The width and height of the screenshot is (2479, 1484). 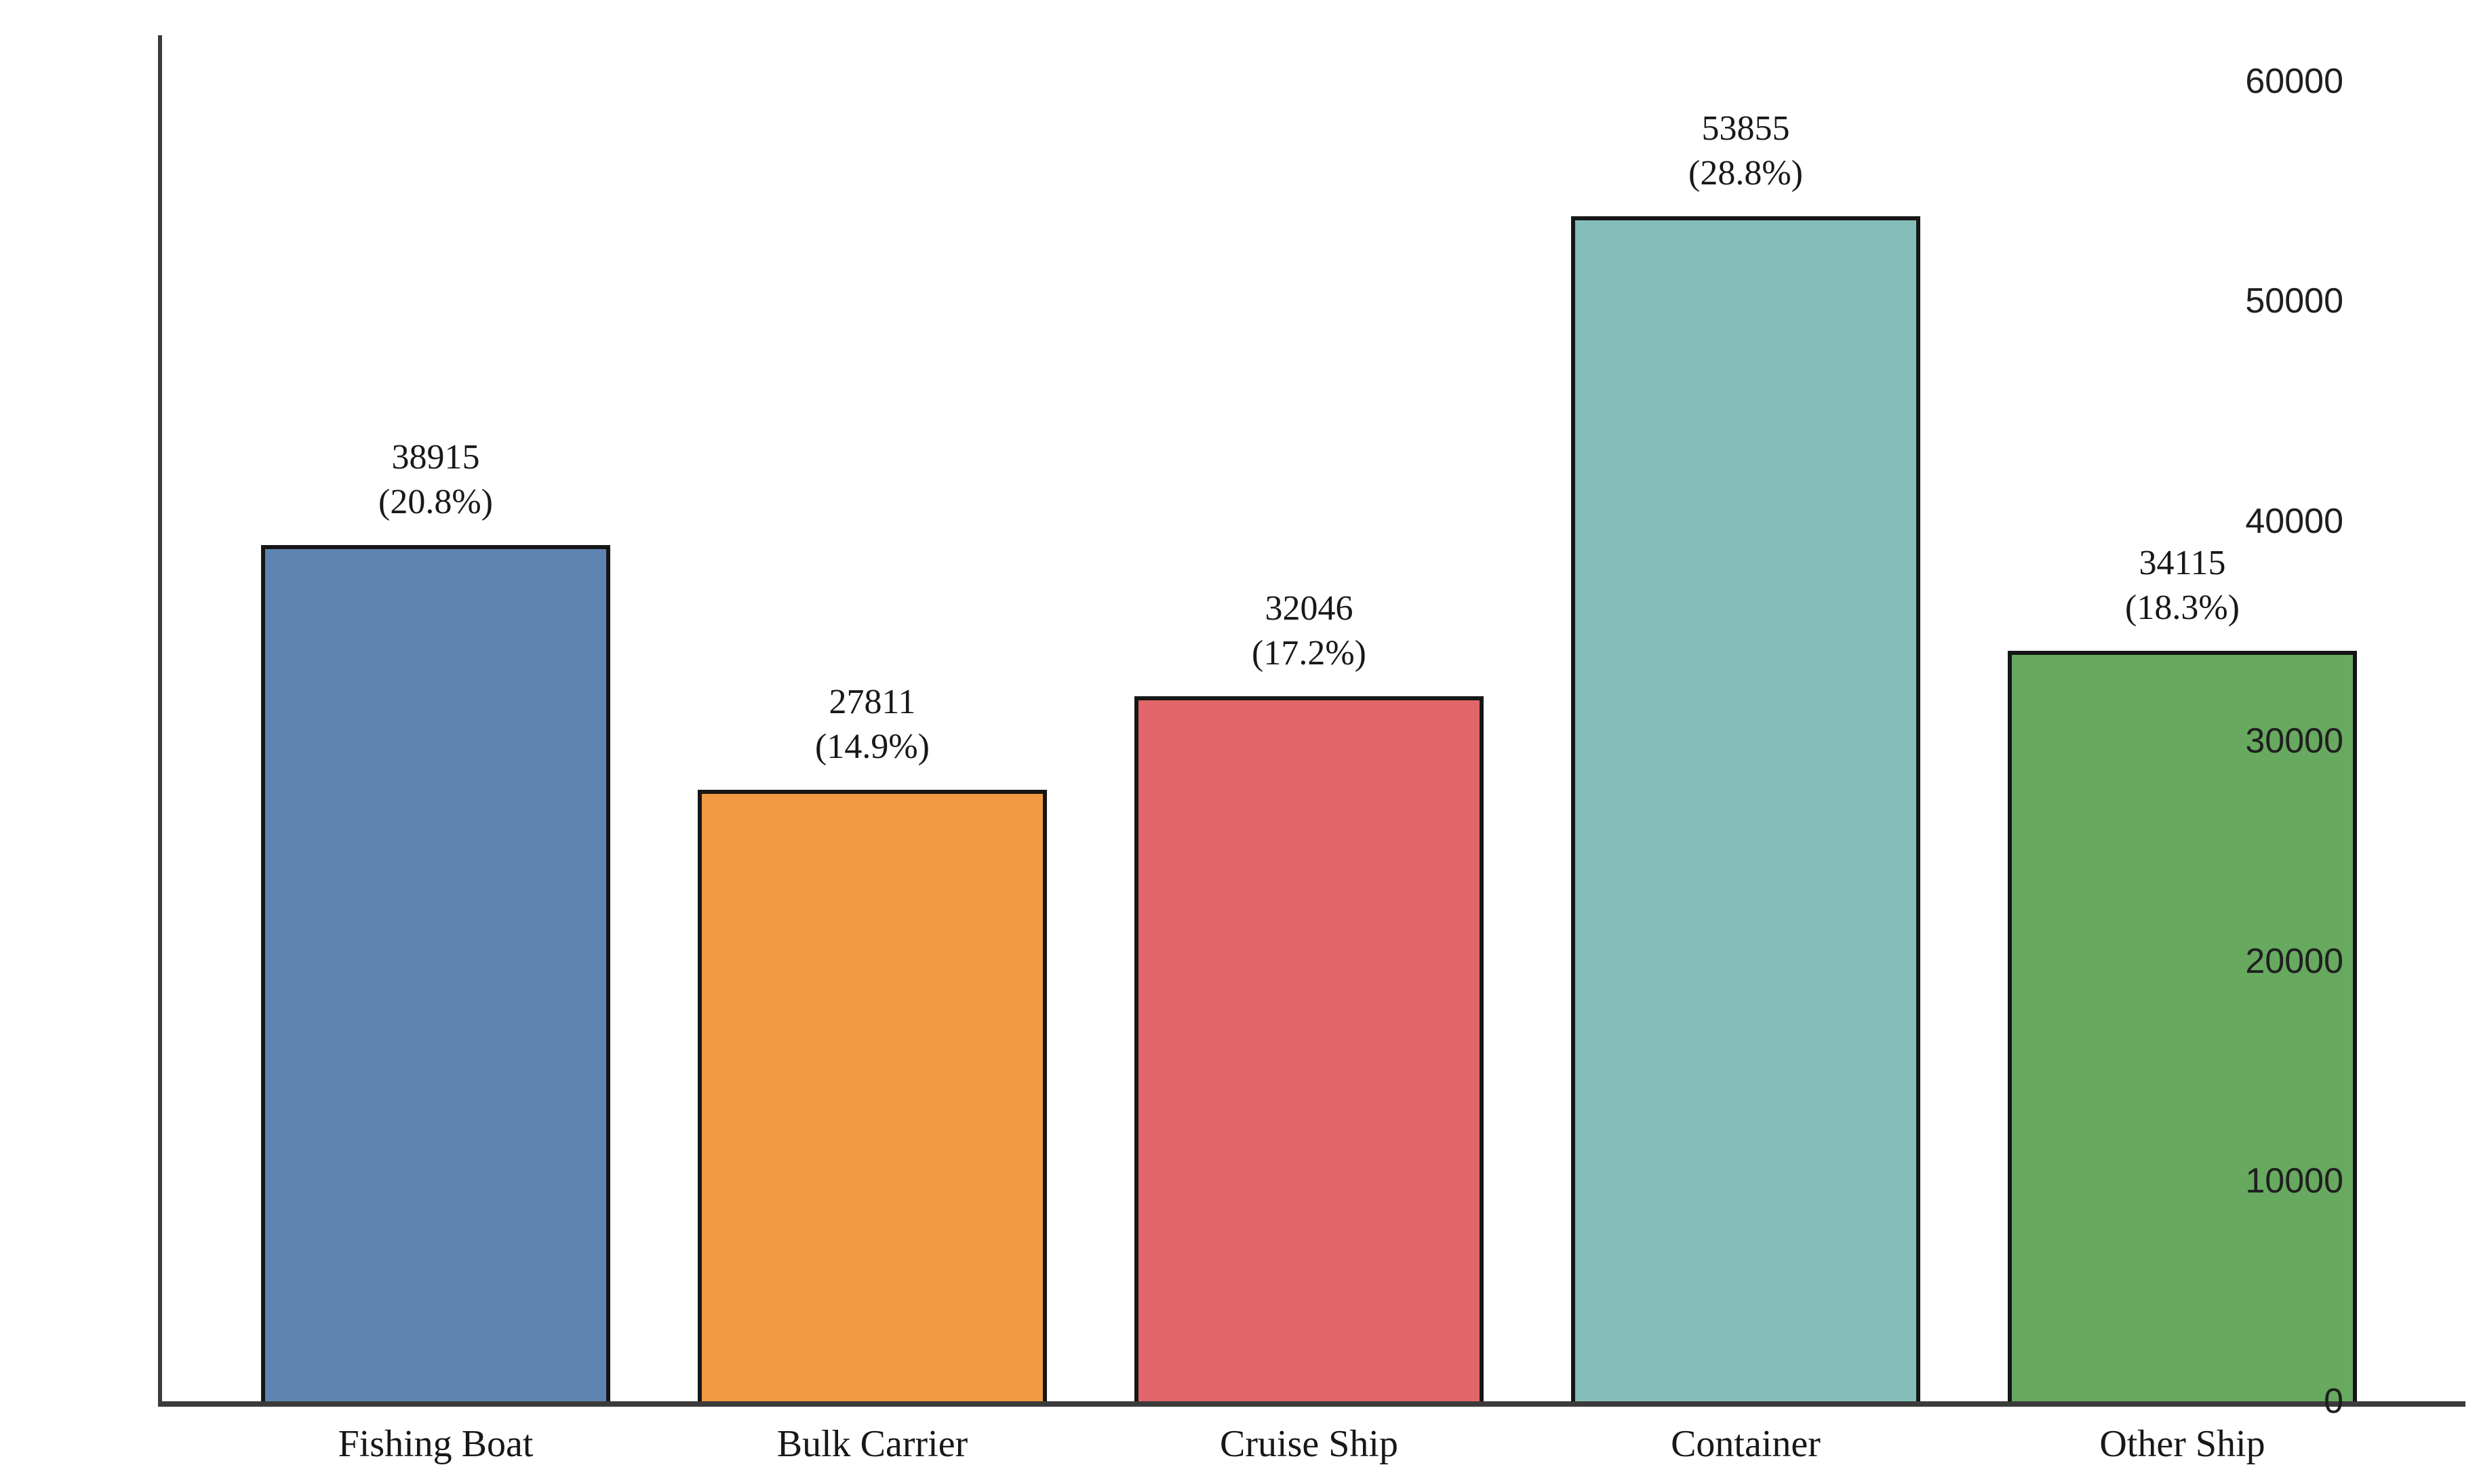 What do you see at coordinates (1309, 1048) in the screenshot?
I see `bar-cruise-ship` at bounding box center [1309, 1048].